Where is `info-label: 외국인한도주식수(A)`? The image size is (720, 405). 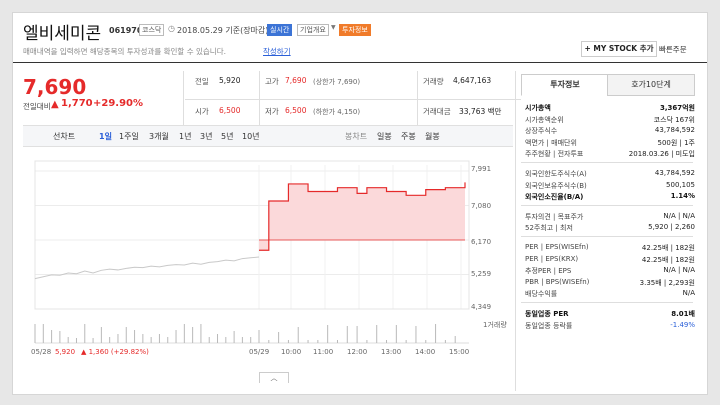
info-label: 외국인한도주식수(A) is located at coordinates (556, 174).